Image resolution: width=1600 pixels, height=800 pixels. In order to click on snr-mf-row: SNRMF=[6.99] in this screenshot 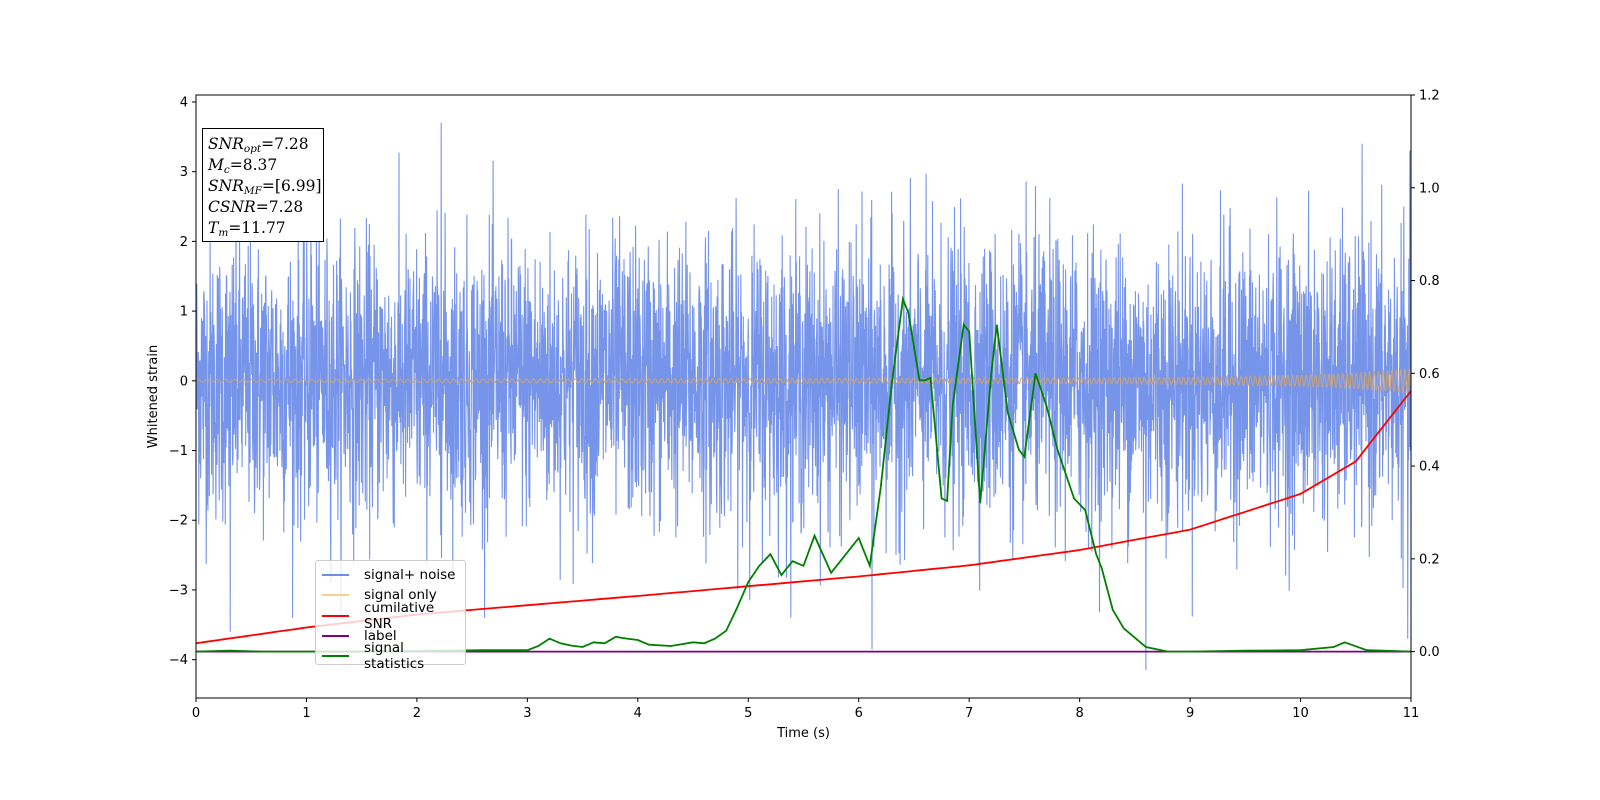, I will do `click(265, 186)`.